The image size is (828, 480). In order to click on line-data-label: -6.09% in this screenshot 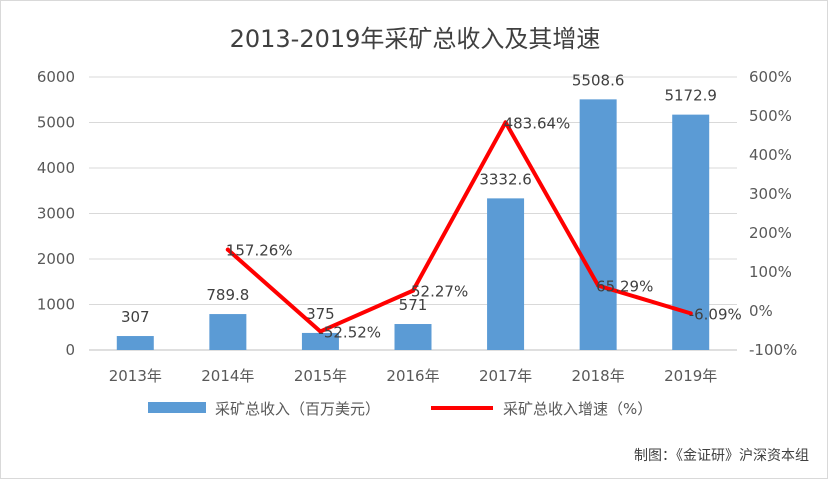, I will do `click(715, 314)`.